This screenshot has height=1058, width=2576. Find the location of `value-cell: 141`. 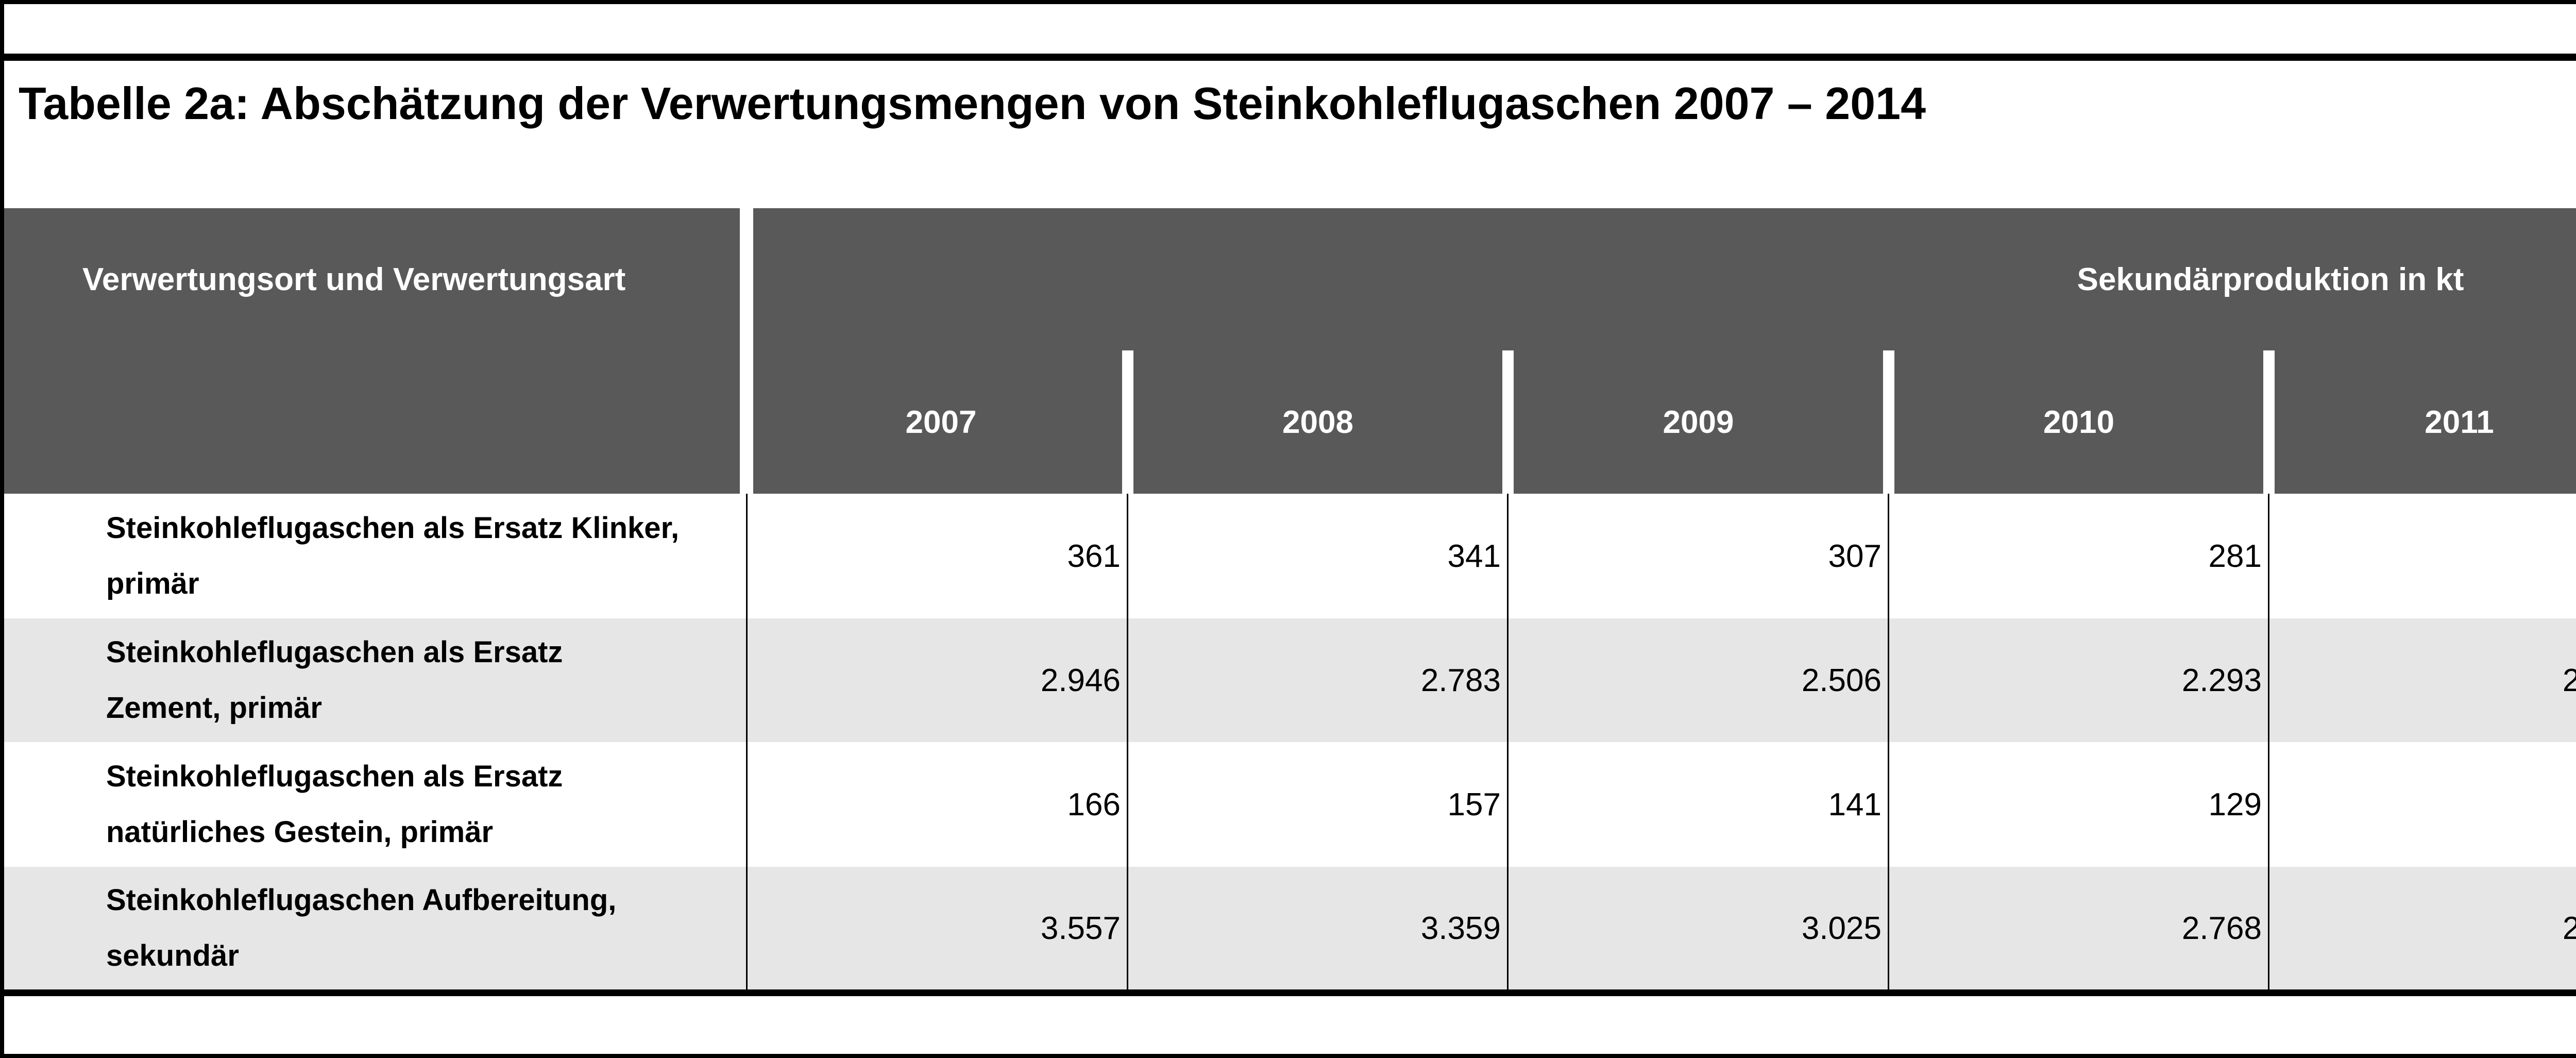

value-cell: 141 is located at coordinates (1855, 804).